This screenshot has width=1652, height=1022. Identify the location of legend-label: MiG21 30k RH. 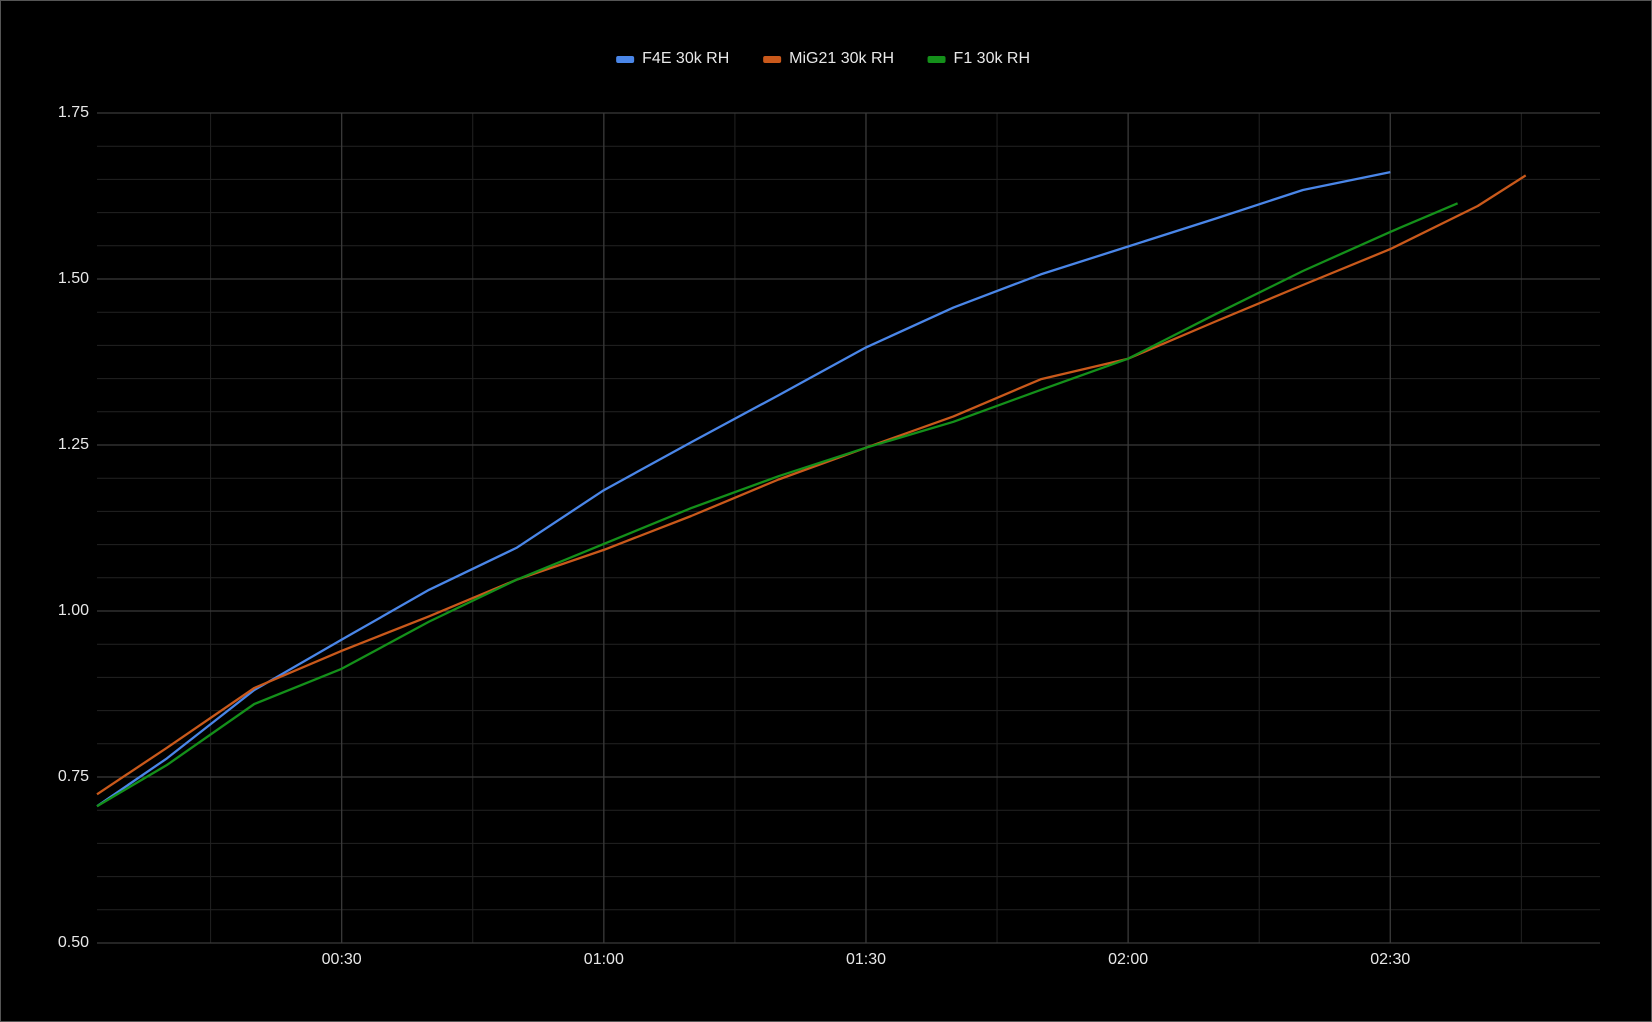
(841, 58).